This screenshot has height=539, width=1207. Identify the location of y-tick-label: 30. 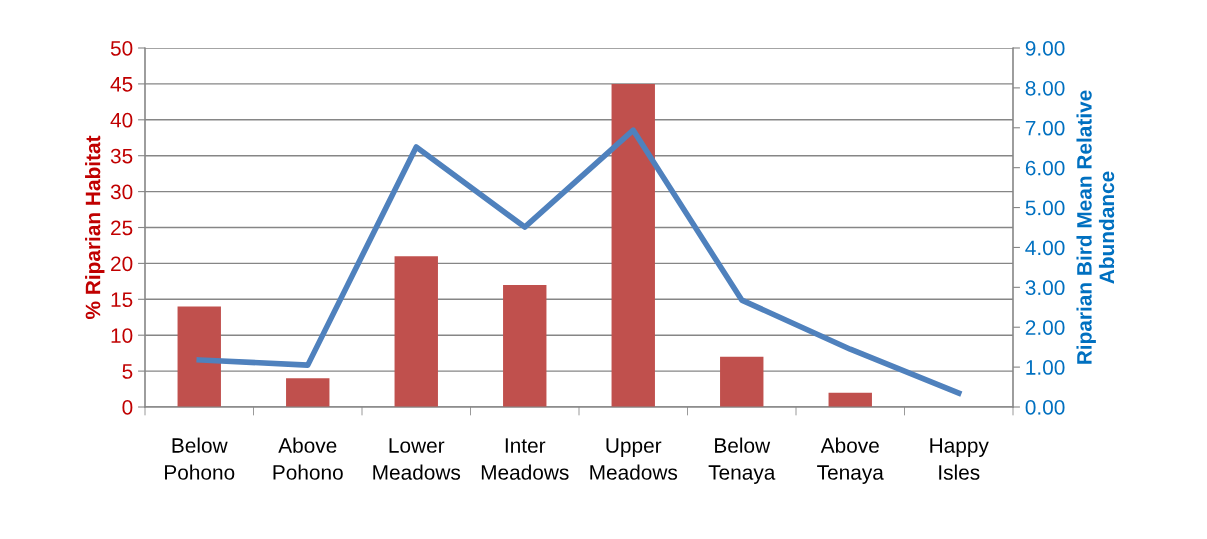
(121, 192).